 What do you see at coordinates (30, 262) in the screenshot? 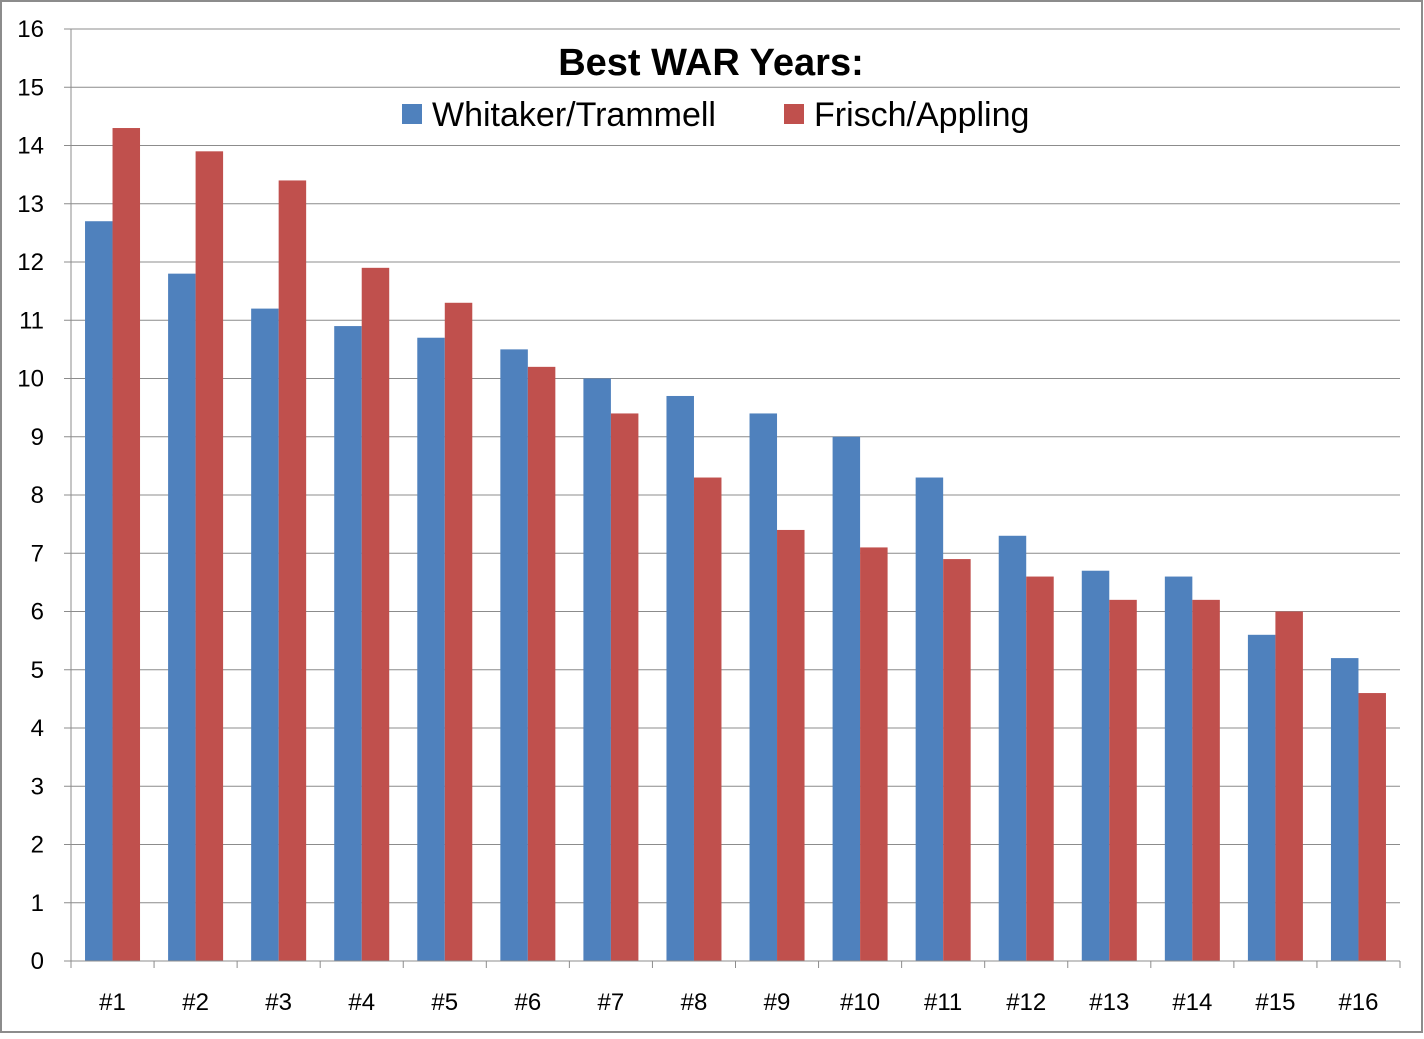
I see `y-tick-label: 12` at bounding box center [30, 262].